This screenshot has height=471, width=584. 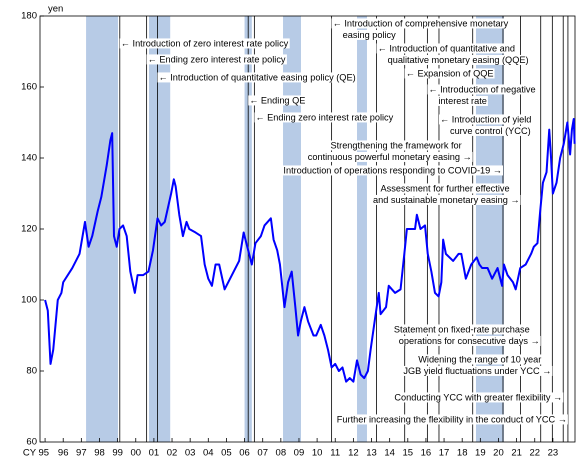 I want to click on x-tick-label: 18, so click(x=462, y=453).